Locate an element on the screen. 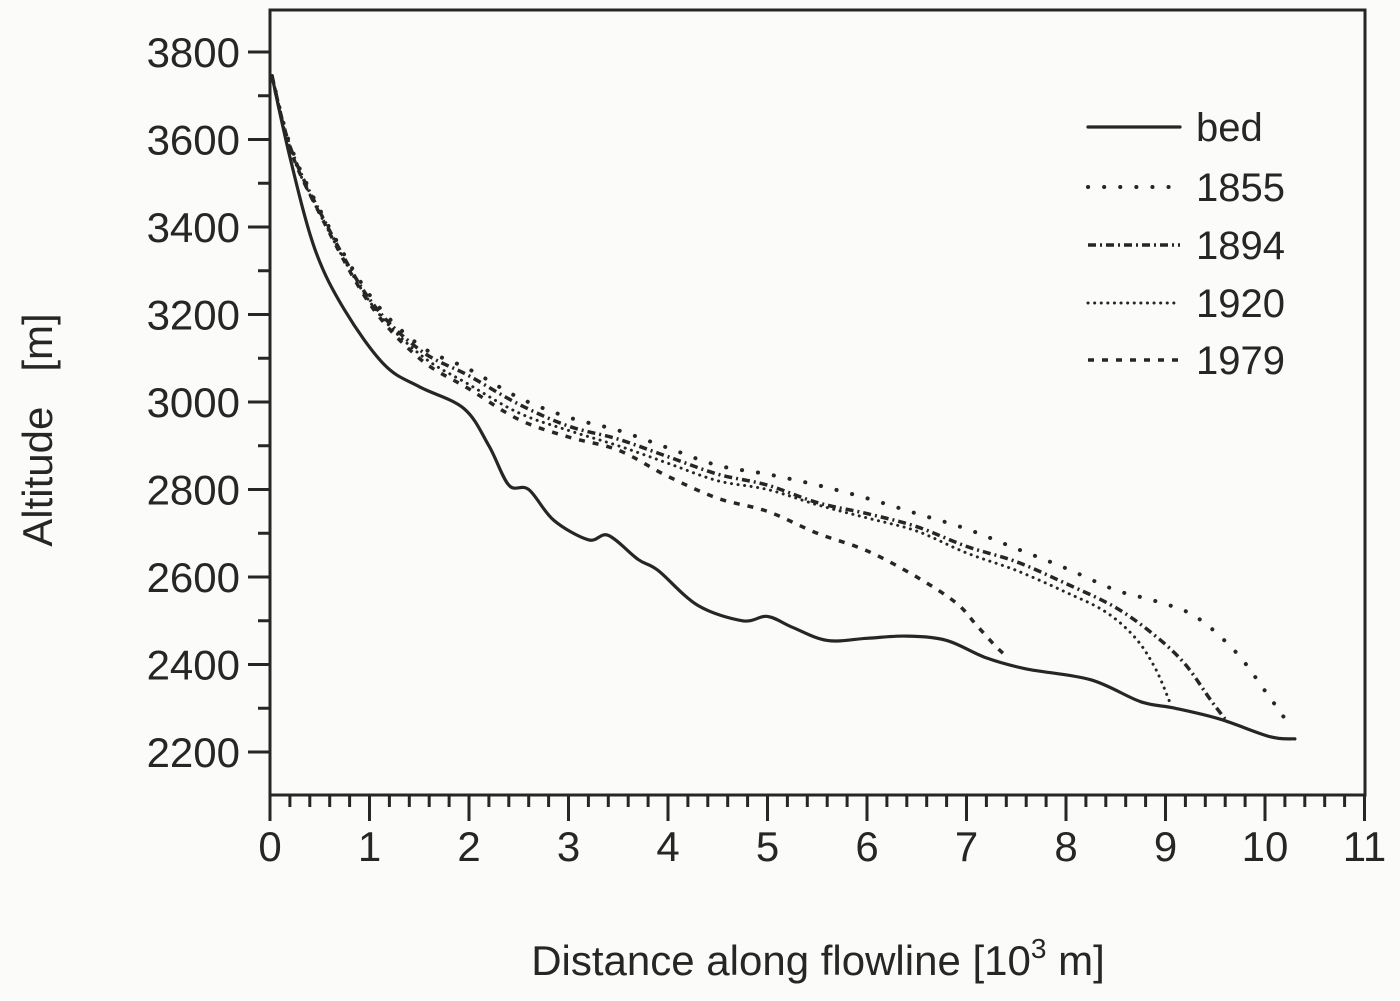  y-tick-label: 2600 is located at coordinates (193, 577).